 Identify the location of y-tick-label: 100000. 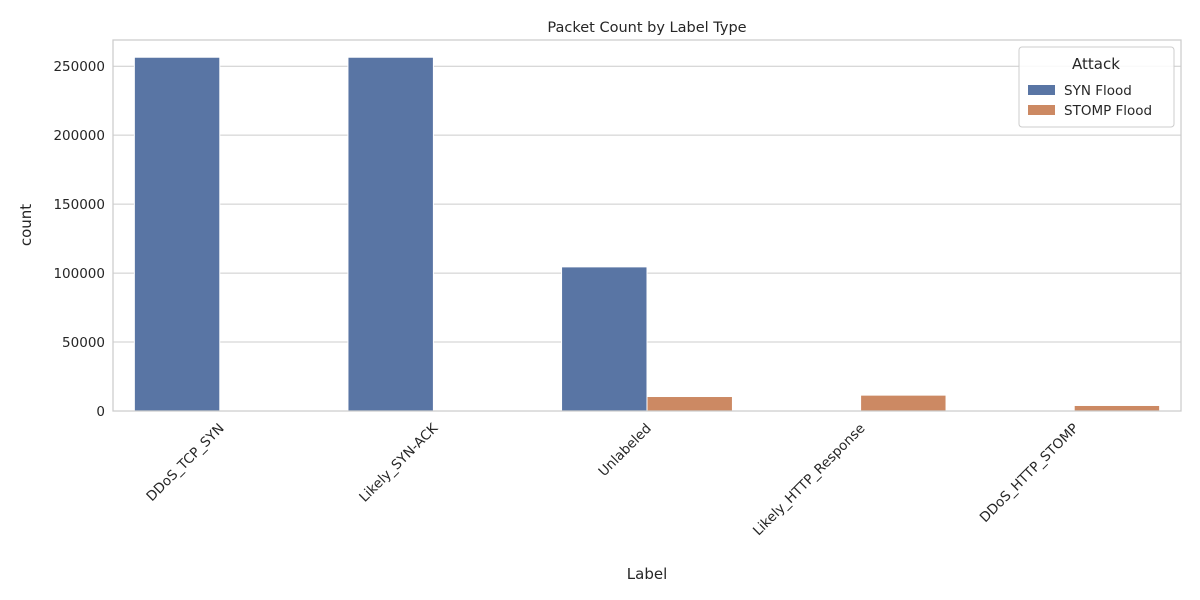
(79, 274).